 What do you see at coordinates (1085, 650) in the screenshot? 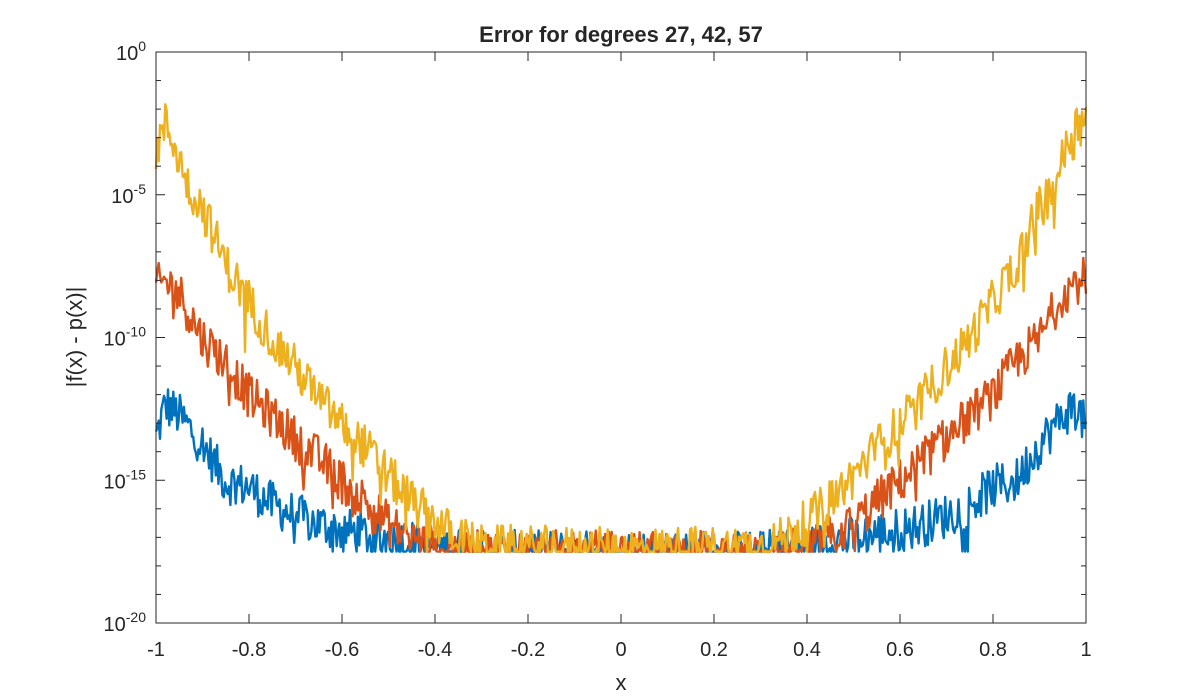
I see `x-tick-label: 1` at bounding box center [1085, 650].